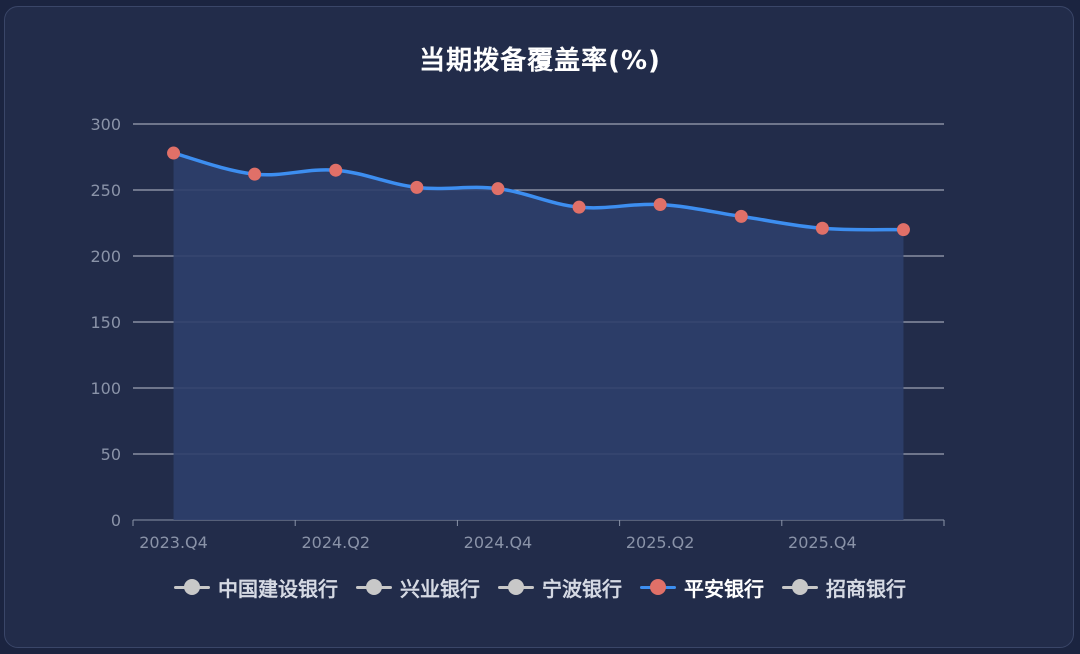 The width and height of the screenshot is (1080, 654). Describe the element at coordinates (866, 588) in the screenshot. I see `legend-label: 招商银行` at that location.